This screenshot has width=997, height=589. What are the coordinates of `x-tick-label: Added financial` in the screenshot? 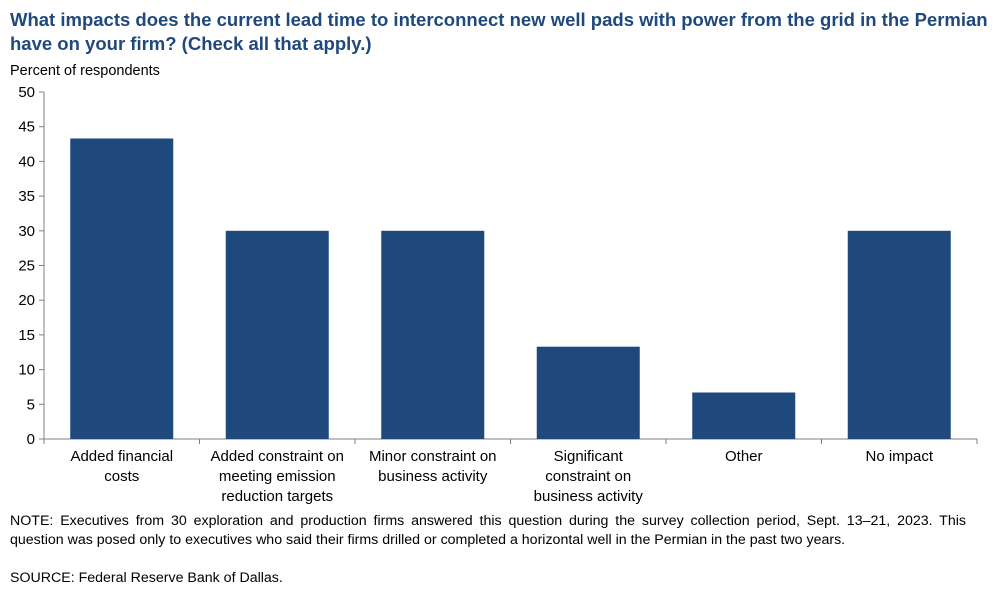 It's located at (121, 456).